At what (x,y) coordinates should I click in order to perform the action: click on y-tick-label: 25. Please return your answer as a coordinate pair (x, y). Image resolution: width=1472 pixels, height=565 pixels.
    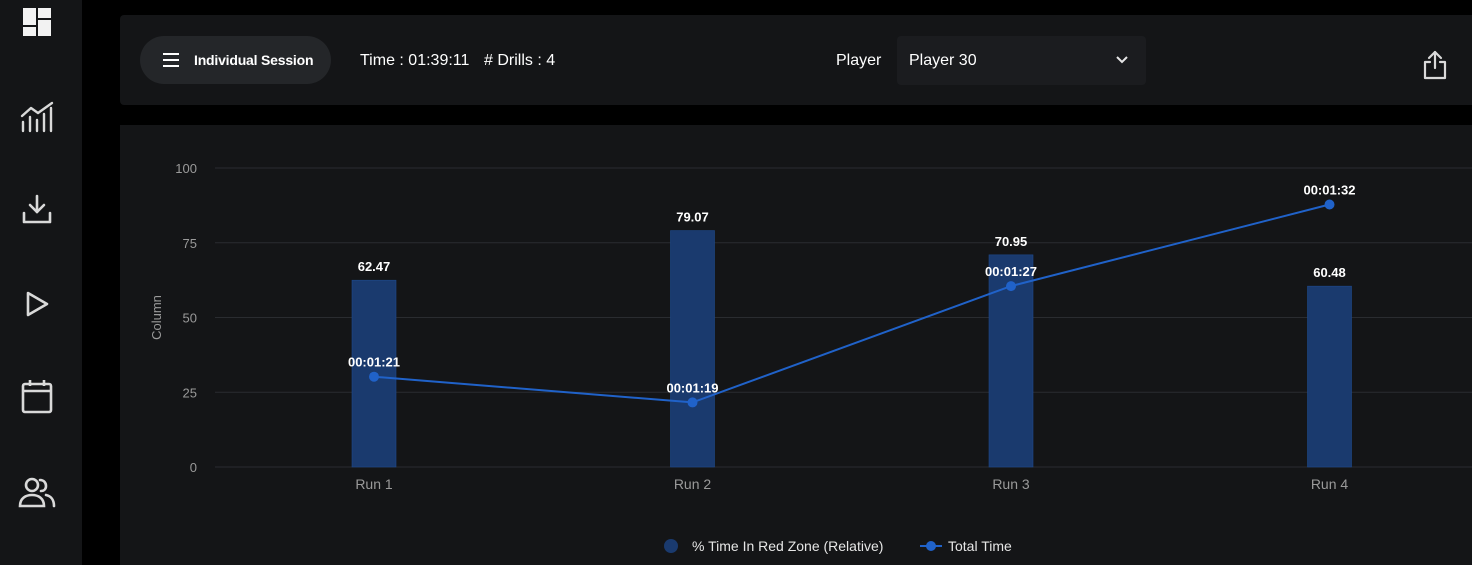
    Looking at the image, I should click on (190, 392).